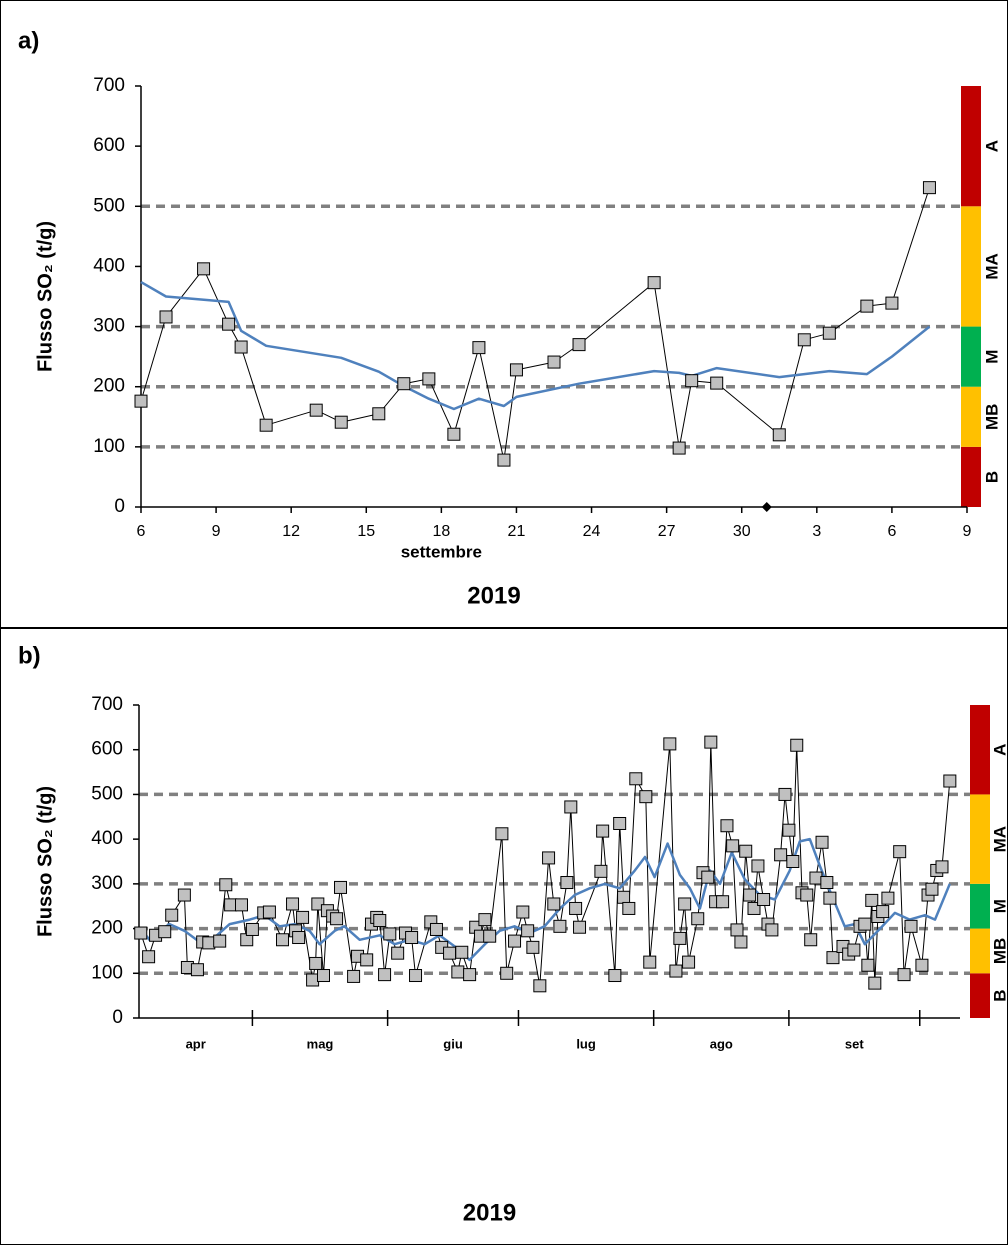  I want to click on x-tick-label: mag, so click(320, 1043).